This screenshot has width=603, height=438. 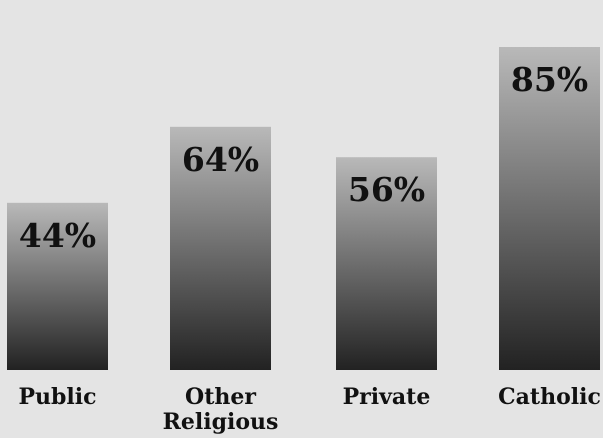 What do you see at coordinates (220, 159) in the screenshot?
I see `value-label: 64%` at bounding box center [220, 159].